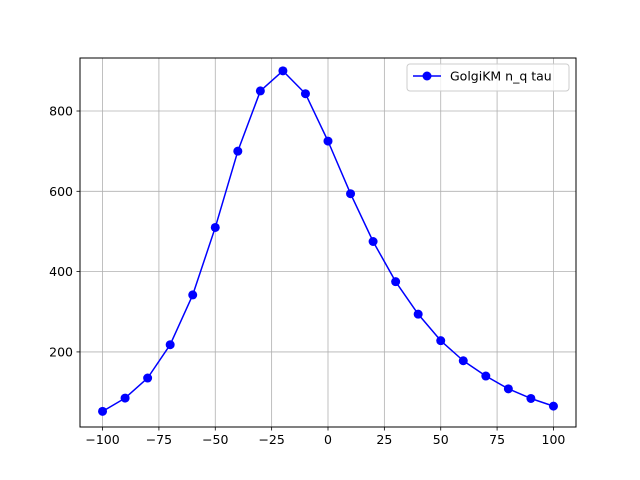  Describe the element at coordinates (61, 191) in the screenshot. I see `y-tick-label: 600` at that location.